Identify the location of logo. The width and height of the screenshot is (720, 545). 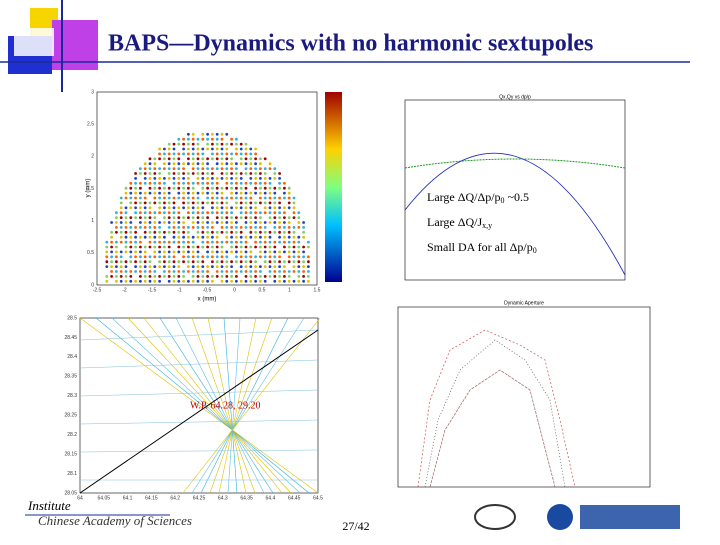
(560, 517).